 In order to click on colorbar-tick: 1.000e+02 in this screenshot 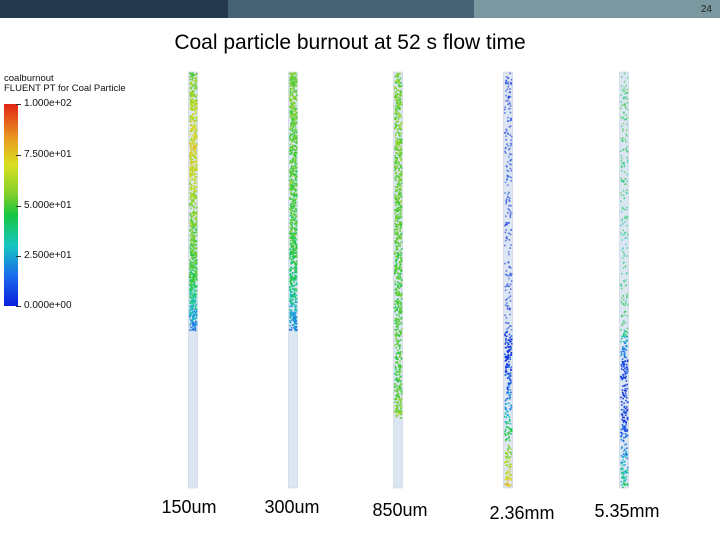, I will do `click(44, 103)`.